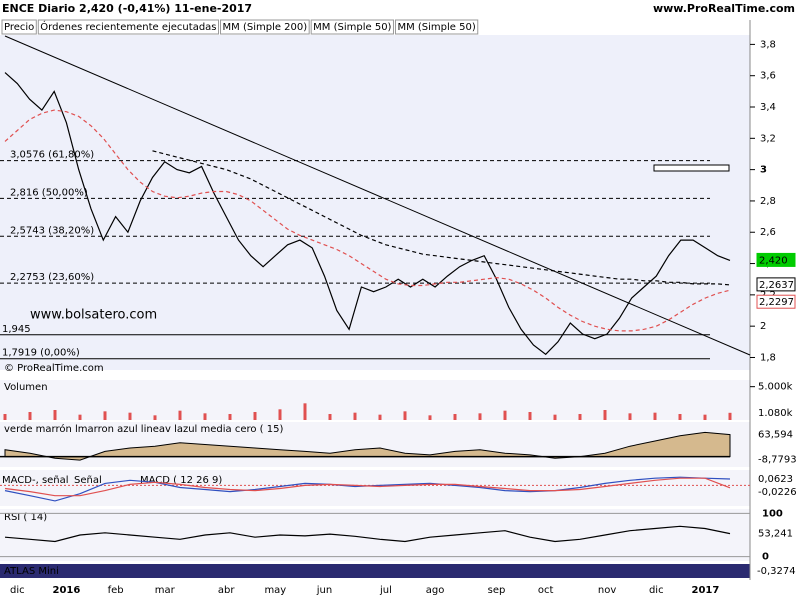  What do you see at coordinates (775, 413) in the screenshot?
I see `value-label: 1.080k` at bounding box center [775, 413].